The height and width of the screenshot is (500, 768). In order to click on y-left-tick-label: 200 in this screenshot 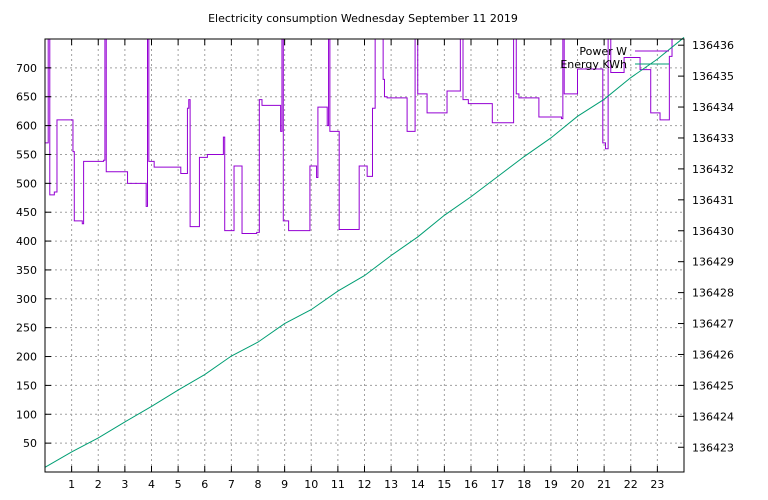, I will do `click(26, 357)`.